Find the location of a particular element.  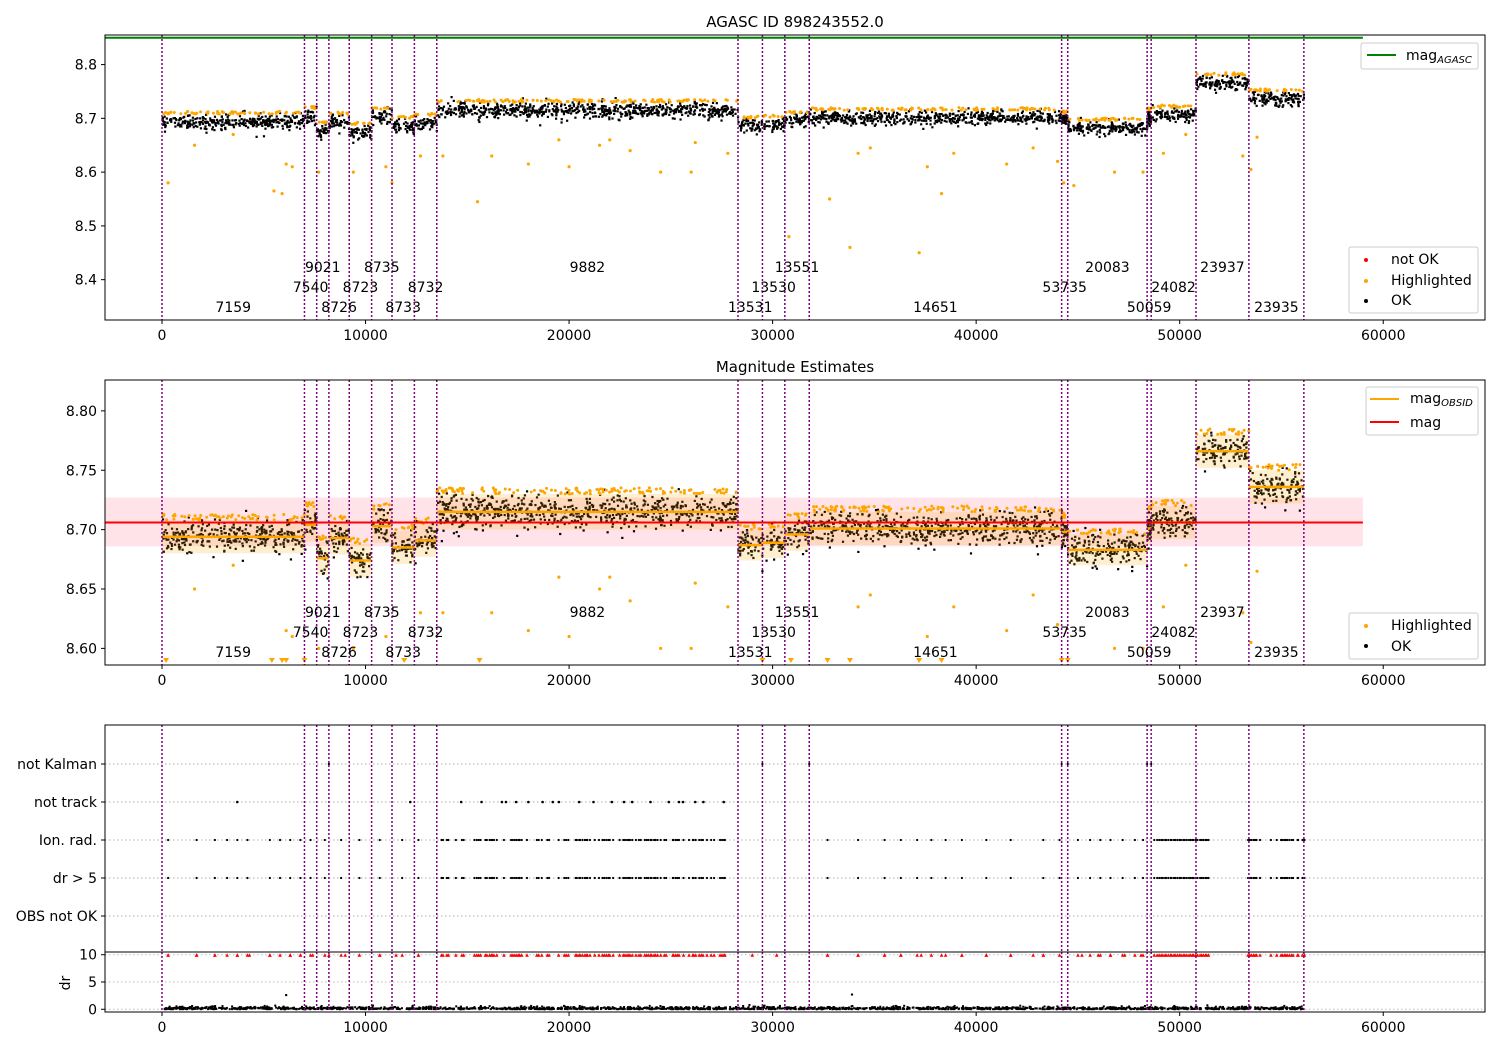

obsid-label: 20083 is located at coordinates (1107, 268).